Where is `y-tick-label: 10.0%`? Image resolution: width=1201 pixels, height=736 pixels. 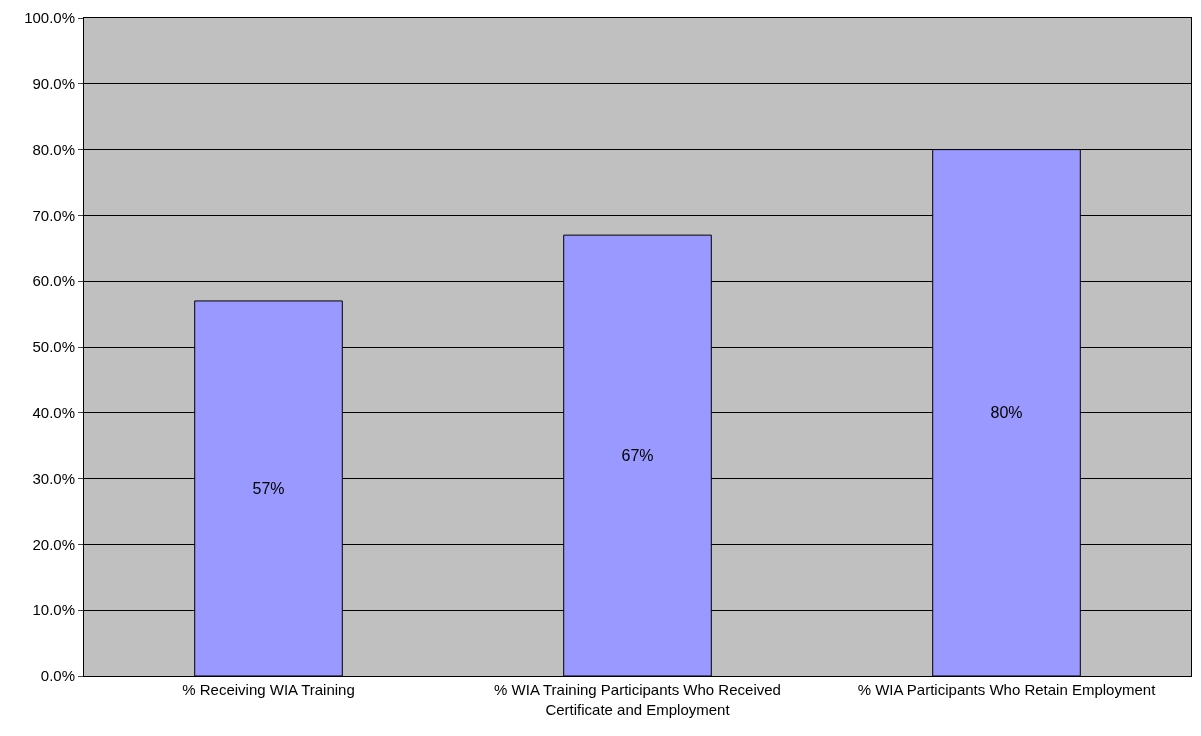
y-tick-label: 10.0% is located at coordinates (53, 610).